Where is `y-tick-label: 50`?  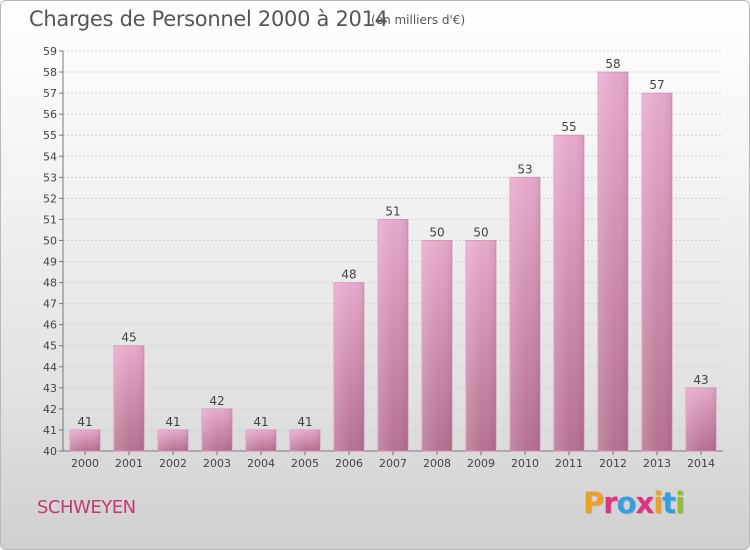
y-tick-label: 50 is located at coordinates (50, 240).